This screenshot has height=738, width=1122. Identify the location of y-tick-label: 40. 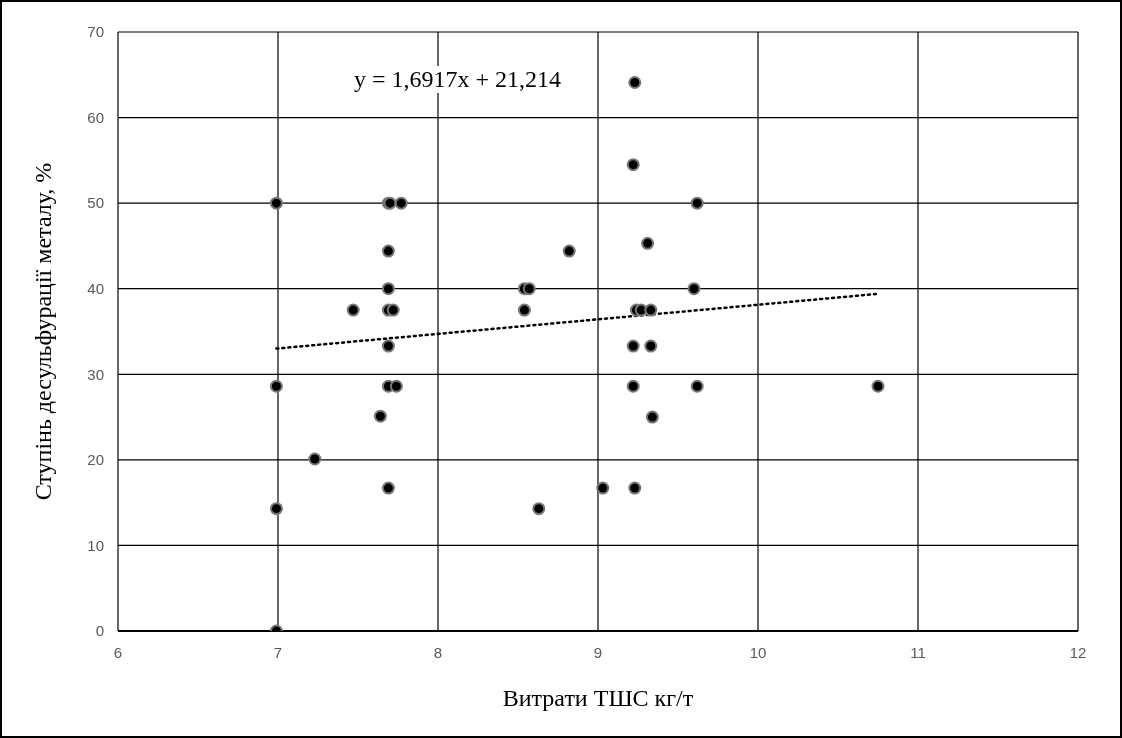
(95, 289).